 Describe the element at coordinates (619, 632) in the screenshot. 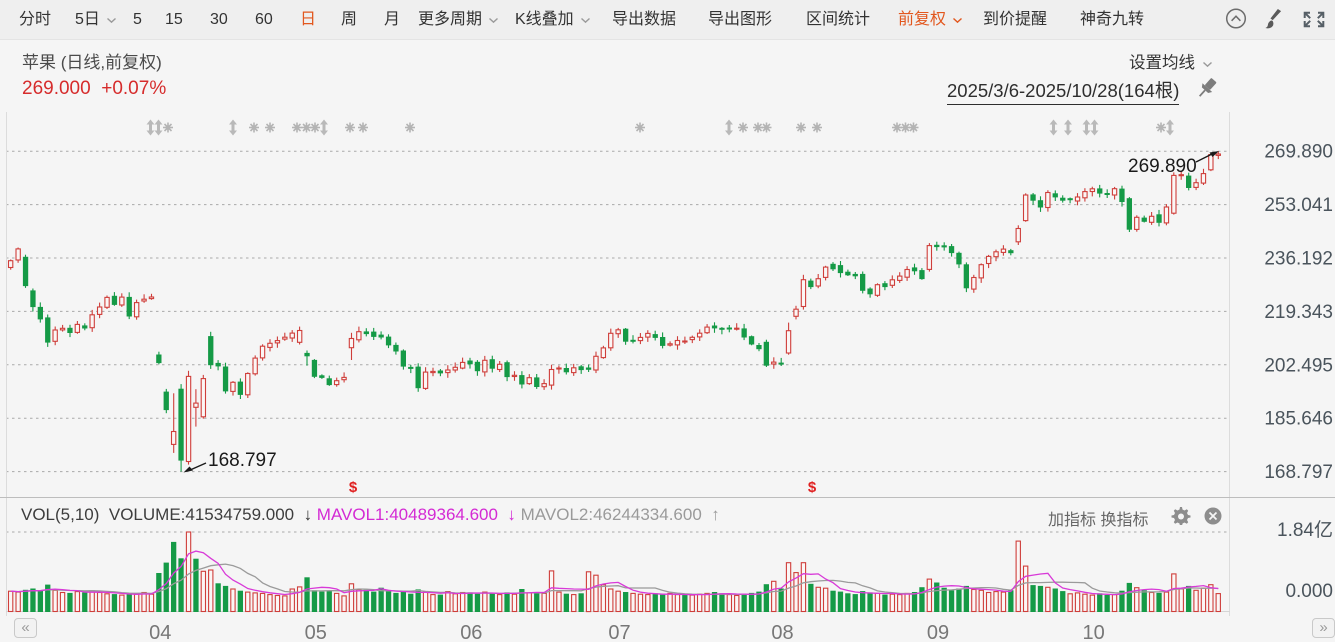

I see `svg-text: 07` at that location.